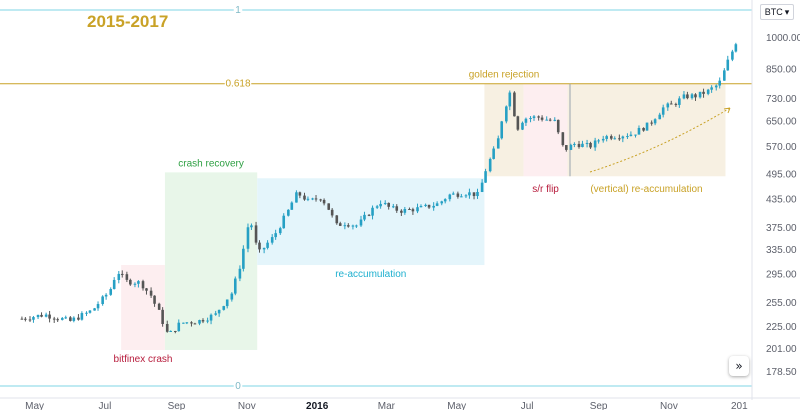  What do you see at coordinates (781, 275) in the screenshot?
I see `y-tick-label-9: 295.00` at bounding box center [781, 275].